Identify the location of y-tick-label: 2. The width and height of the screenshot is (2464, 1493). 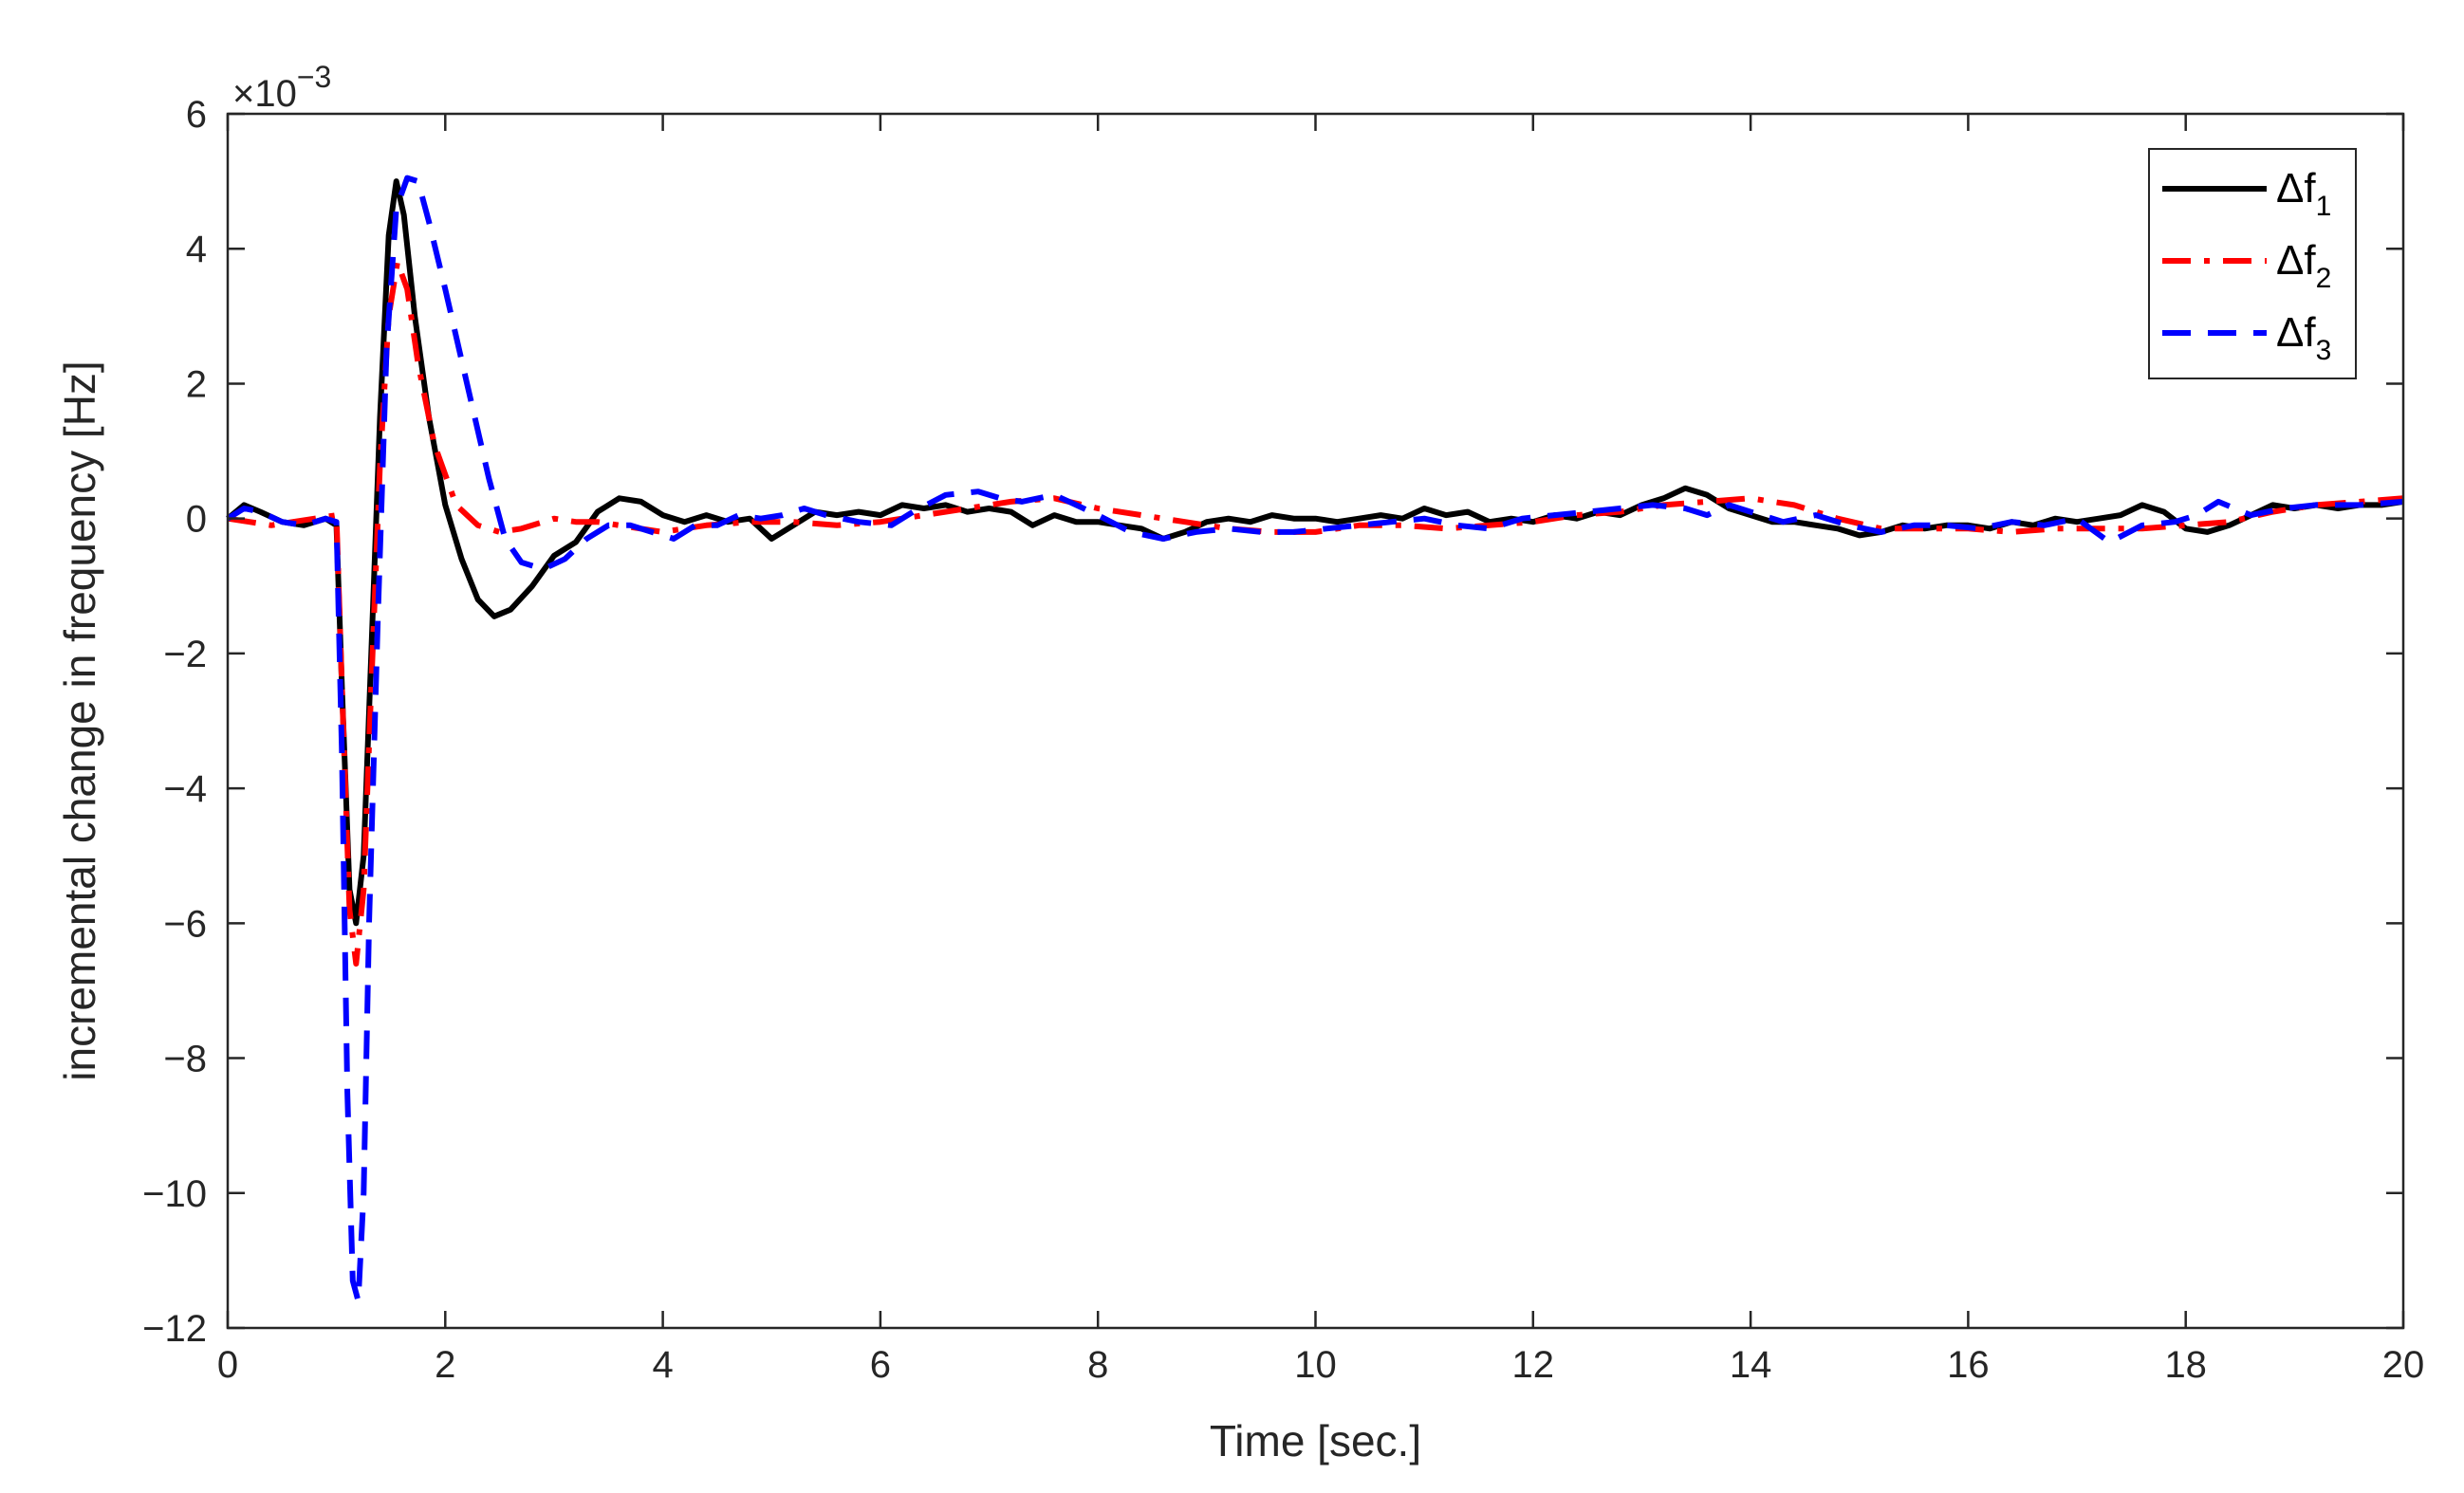
(196, 384).